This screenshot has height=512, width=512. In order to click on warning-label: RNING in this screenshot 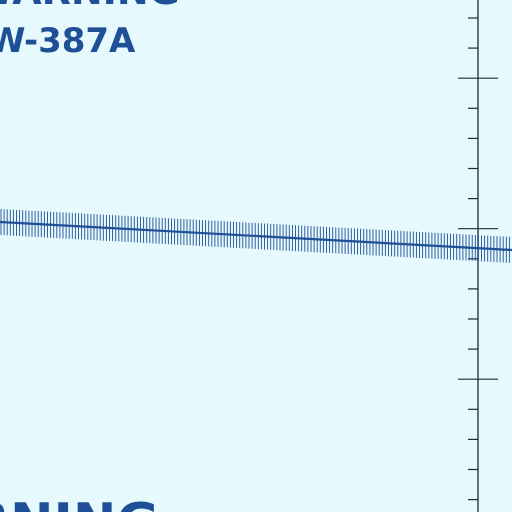, I will do `click(79, 502)`.